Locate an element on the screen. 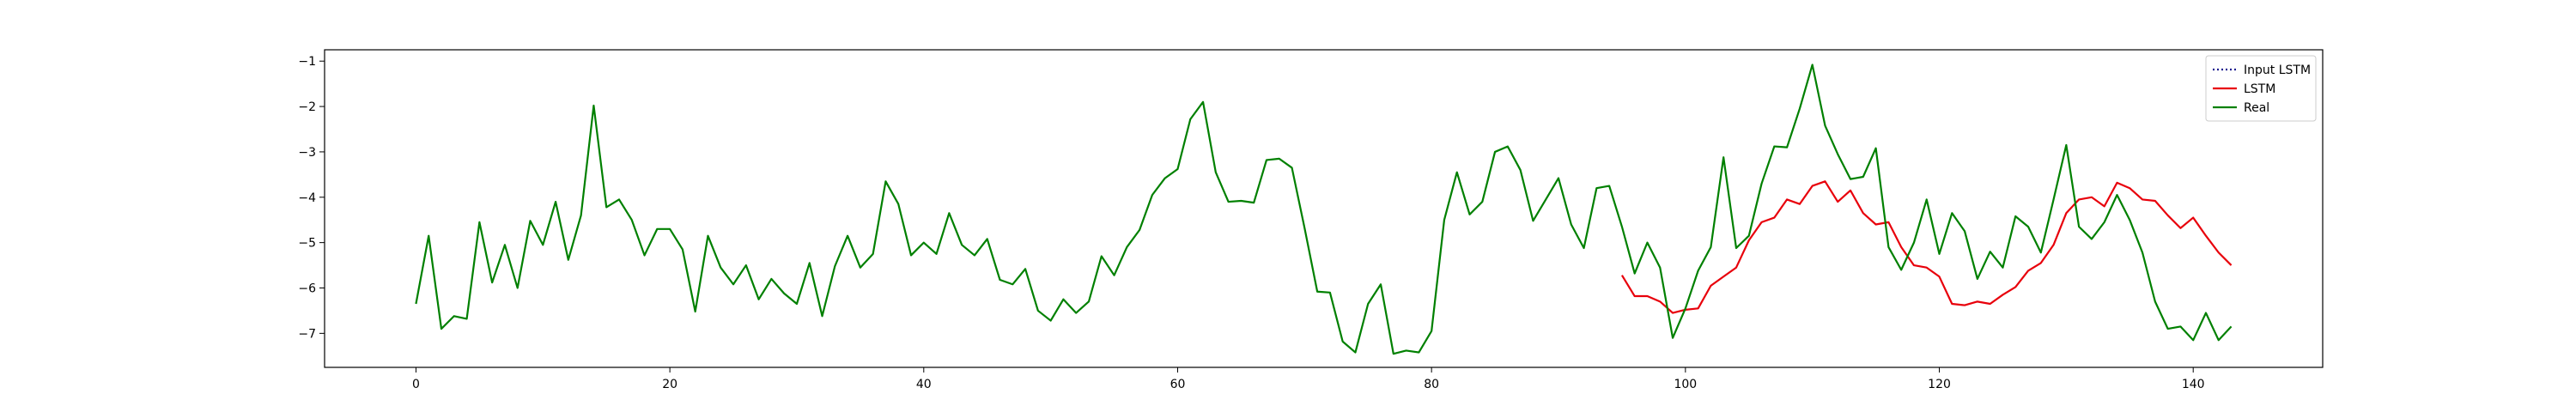 The width and height of the screenshot is (2576, 412). y-tick-label: −3 is located at coordinates (307, 153).